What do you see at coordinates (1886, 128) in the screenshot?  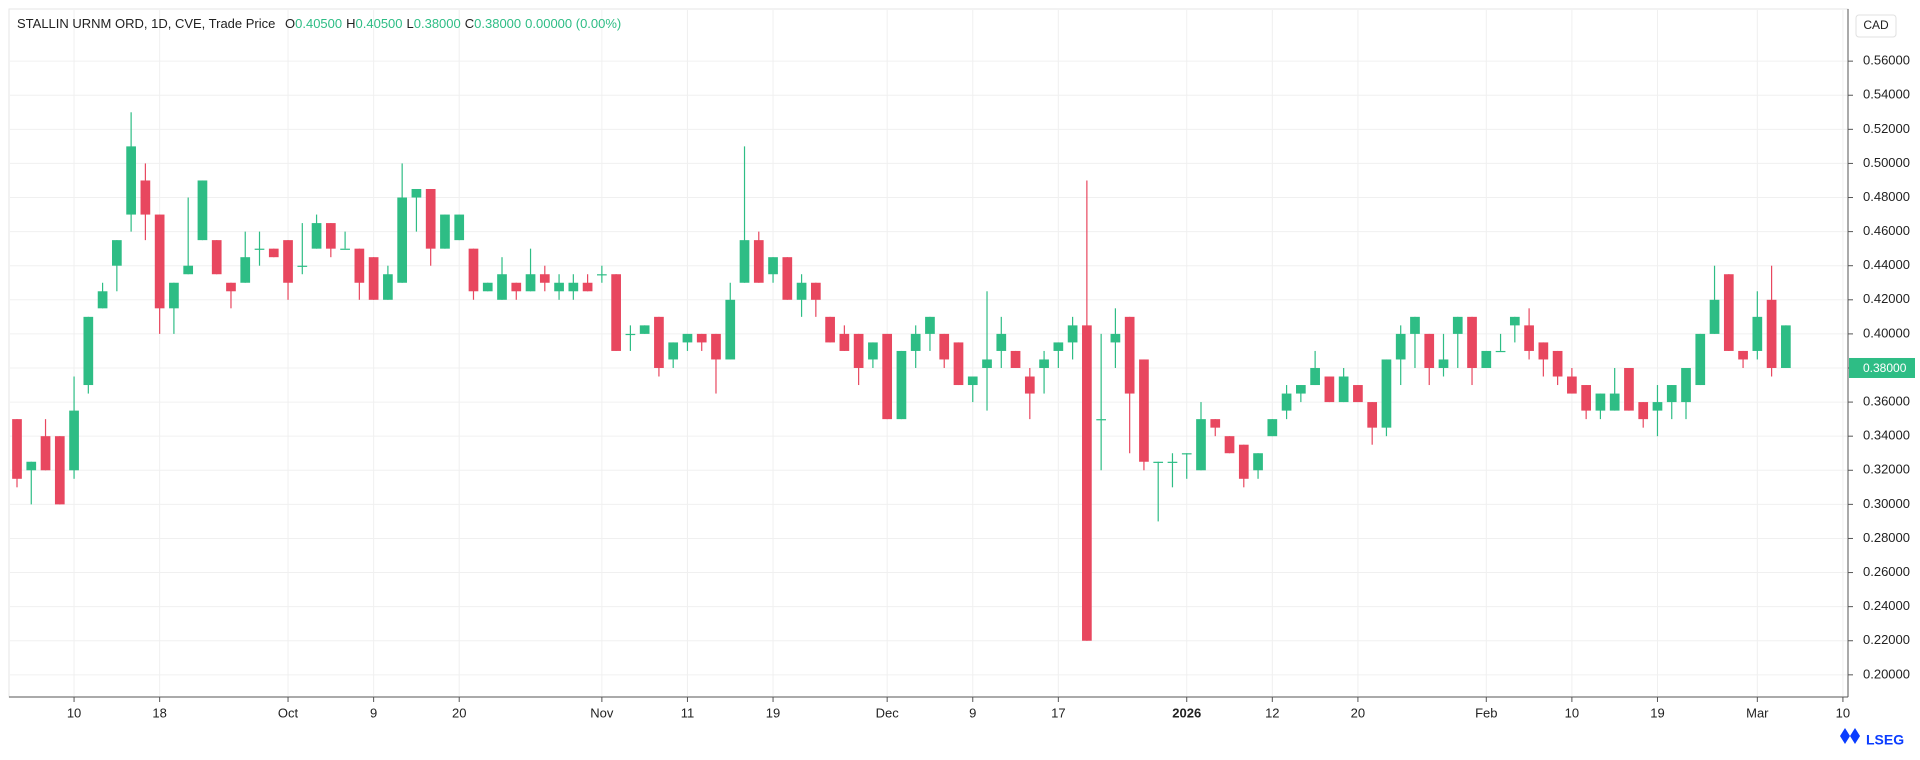 I see `y-tick-label: 0.52000` at bounding box center [1886, 128].